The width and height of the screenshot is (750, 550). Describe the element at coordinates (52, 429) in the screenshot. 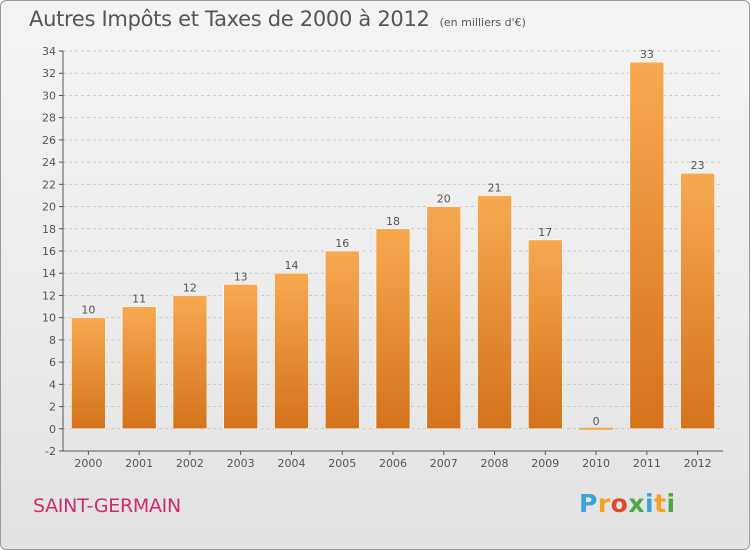

I see `y-tick-label: 0` at that location.